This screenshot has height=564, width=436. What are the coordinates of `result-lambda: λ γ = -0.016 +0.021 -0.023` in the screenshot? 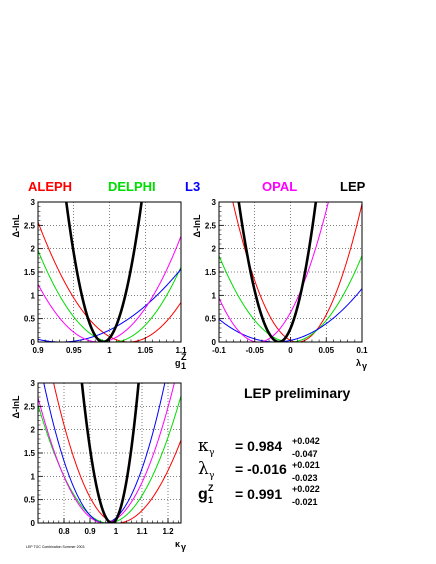 It's located at (259, 471).